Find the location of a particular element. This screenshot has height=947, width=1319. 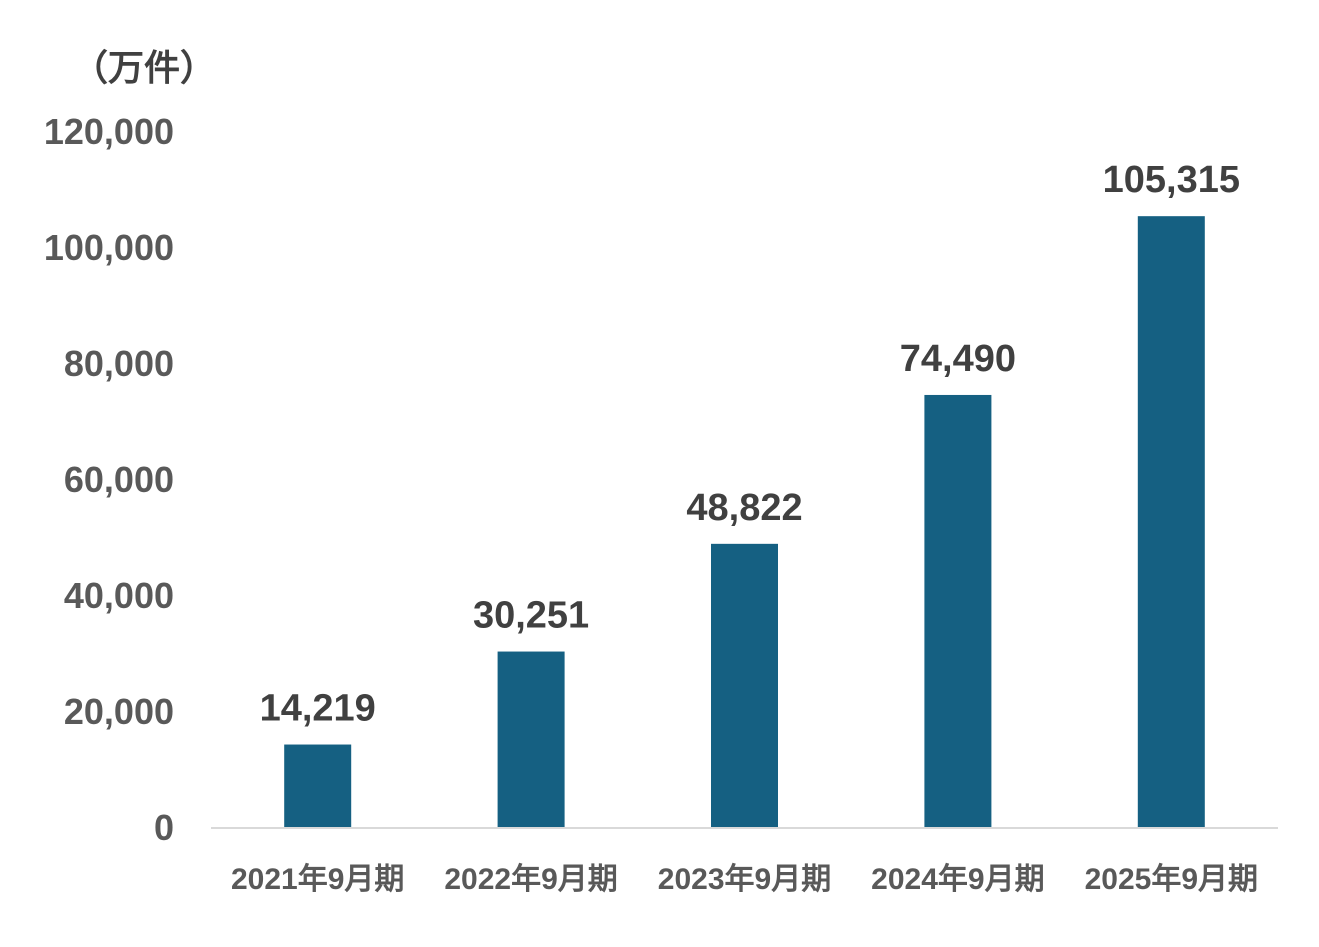

y-tick-label: 20,000 is located at coordinates (119, 711).